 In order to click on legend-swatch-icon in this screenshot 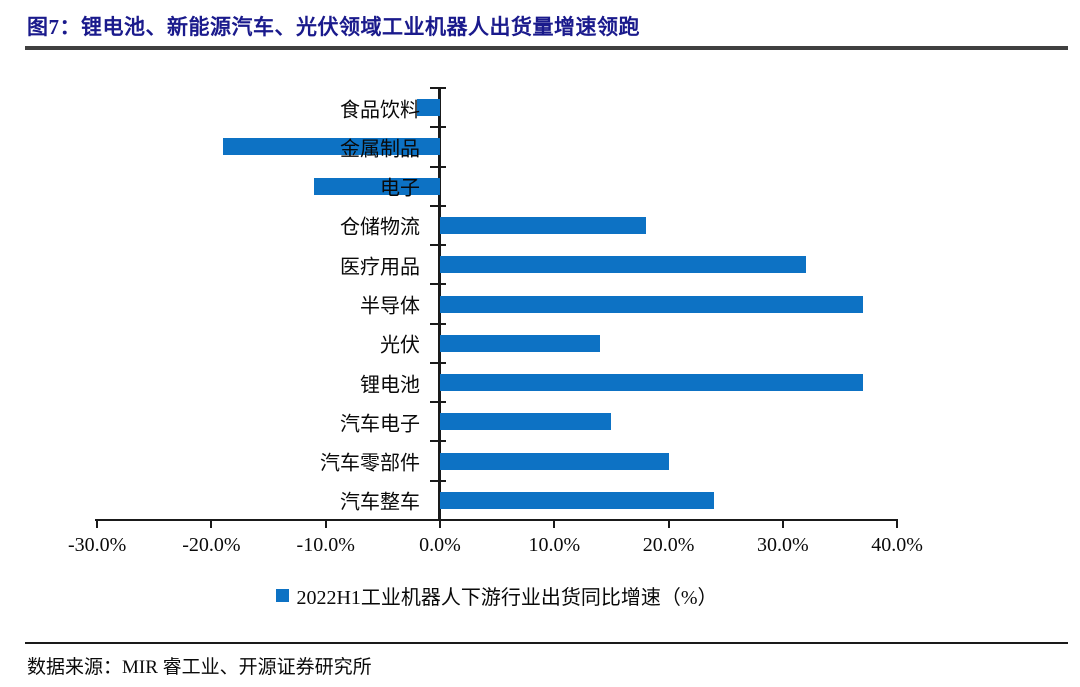, I will do `click(283, 595)`.